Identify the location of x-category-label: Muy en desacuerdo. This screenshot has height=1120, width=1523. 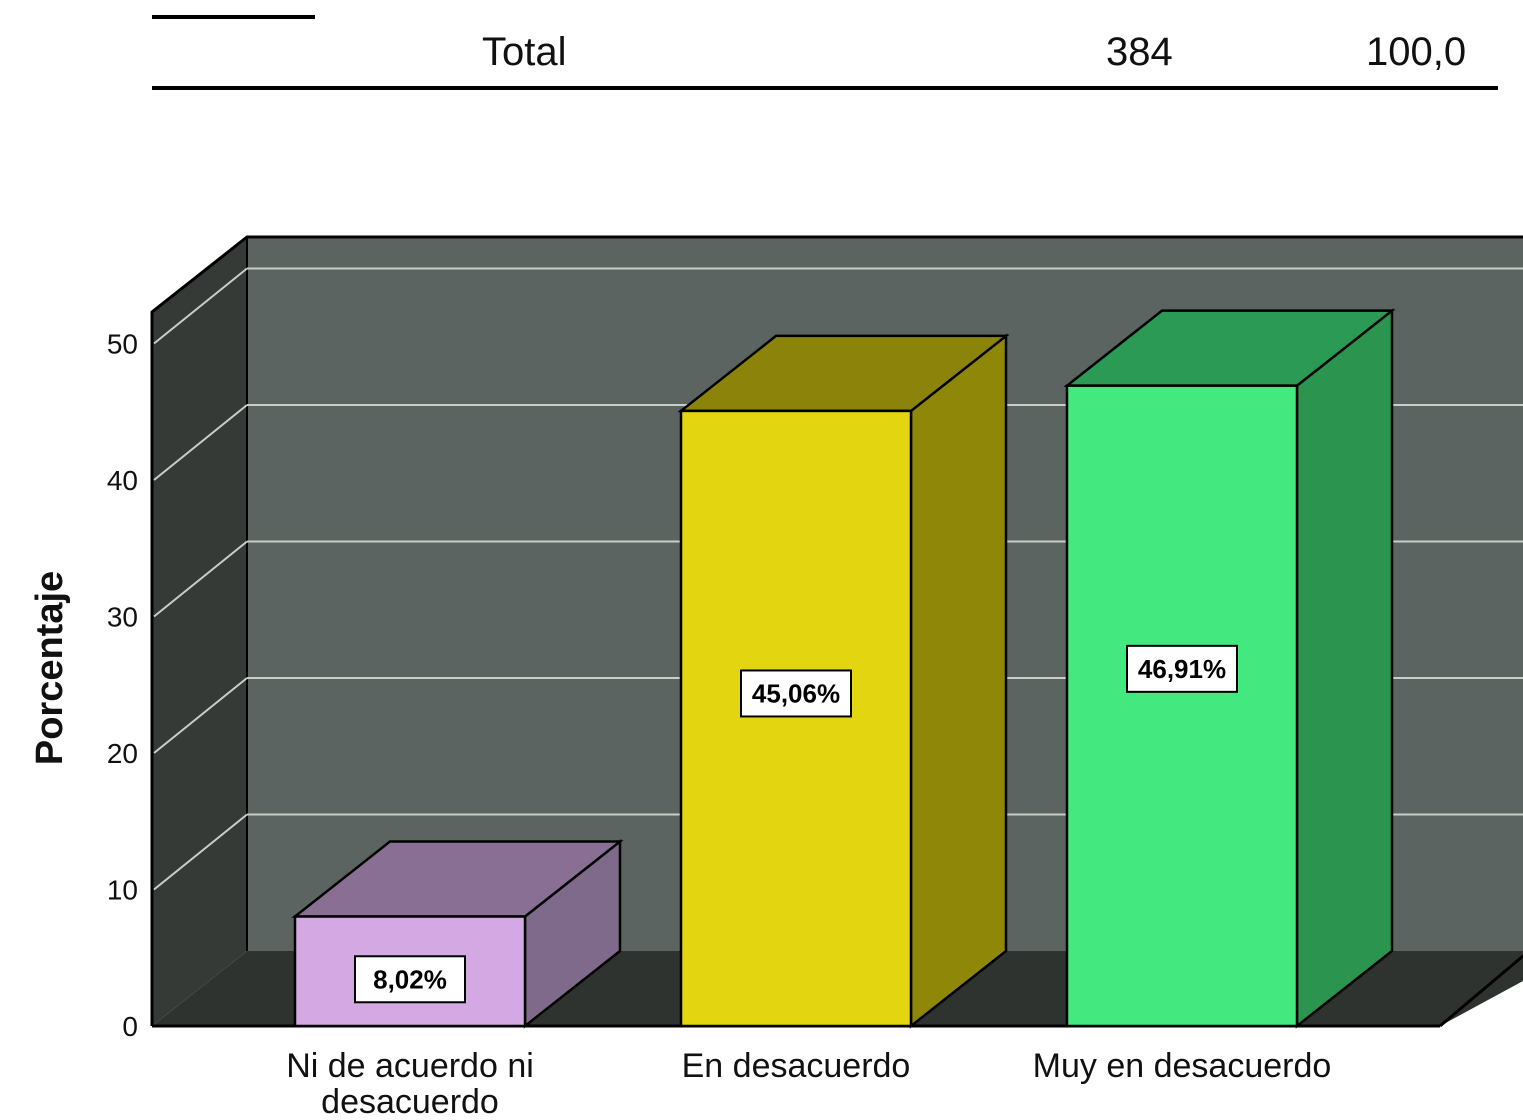
(1182, 1066).